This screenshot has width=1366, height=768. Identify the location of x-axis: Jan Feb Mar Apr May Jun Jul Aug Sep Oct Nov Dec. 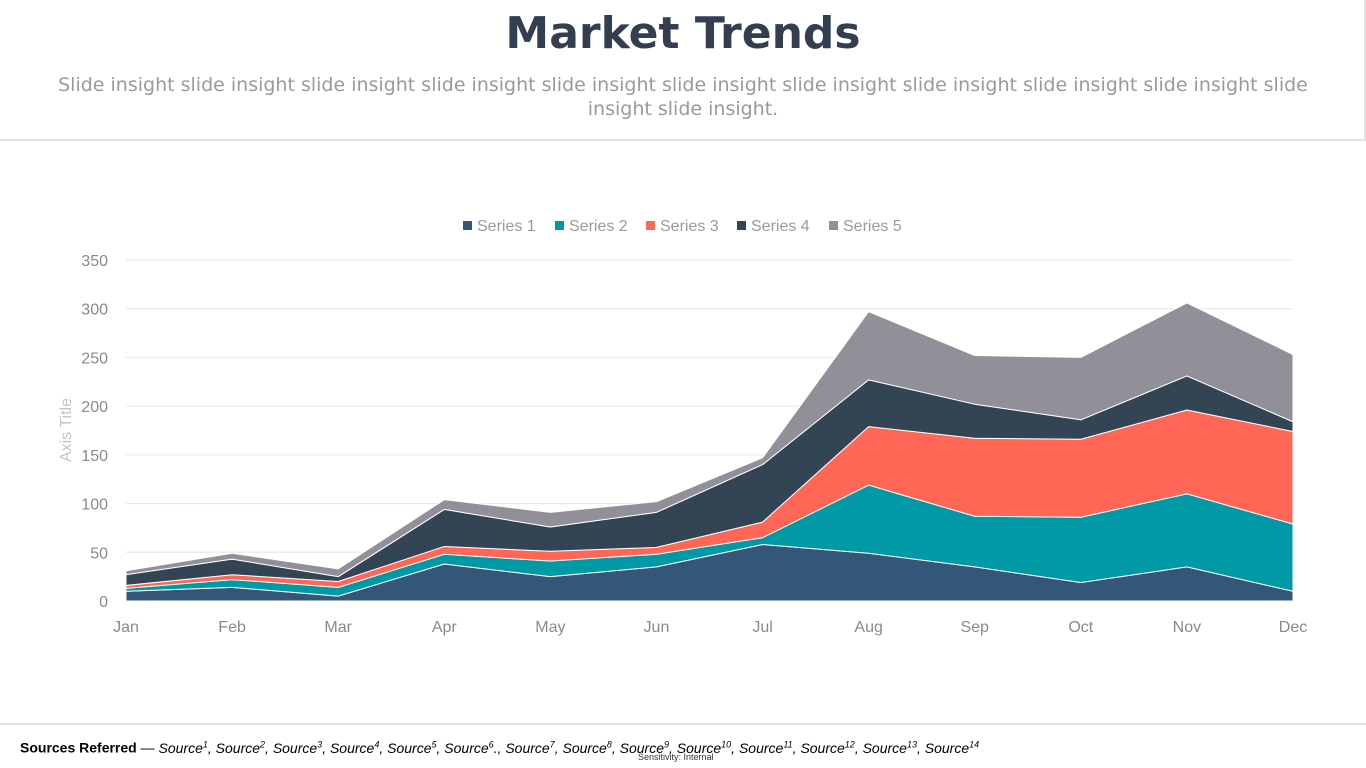
(710, 627).